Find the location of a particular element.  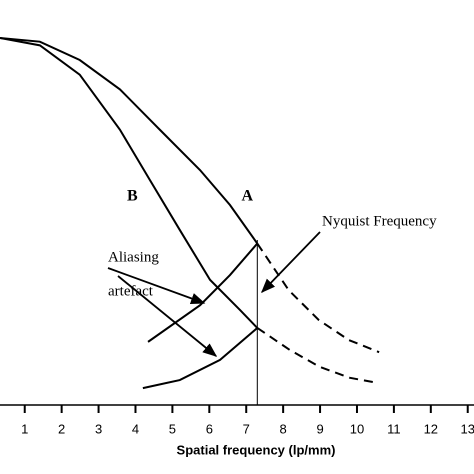

x-tick-label: 10 is located at coordinates (357, 428).